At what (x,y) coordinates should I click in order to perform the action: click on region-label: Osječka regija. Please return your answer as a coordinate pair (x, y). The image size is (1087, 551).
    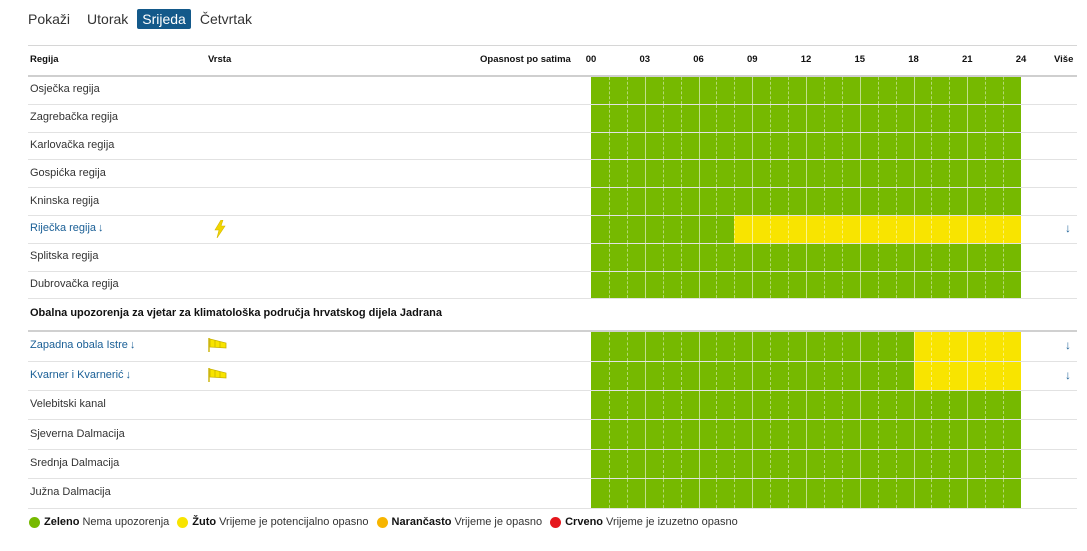
    Looking at the image, I should click on (65, 89).